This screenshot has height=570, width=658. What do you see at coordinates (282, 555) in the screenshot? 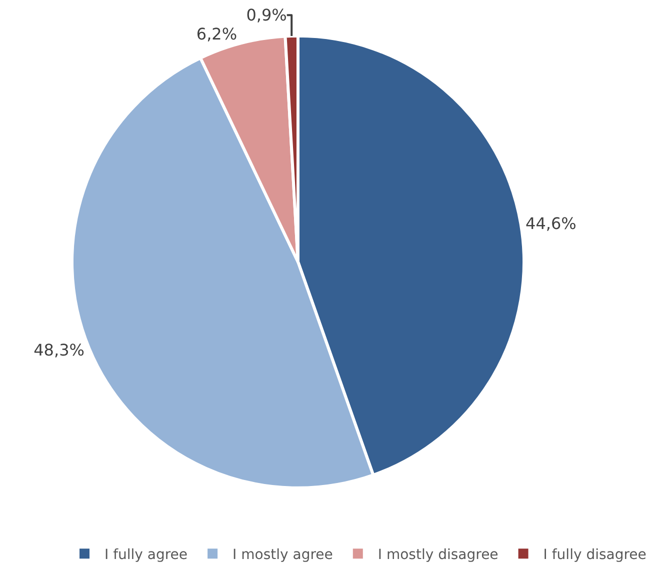
I see `legend-label: I mostly agree` at bounding box center [282, 555].